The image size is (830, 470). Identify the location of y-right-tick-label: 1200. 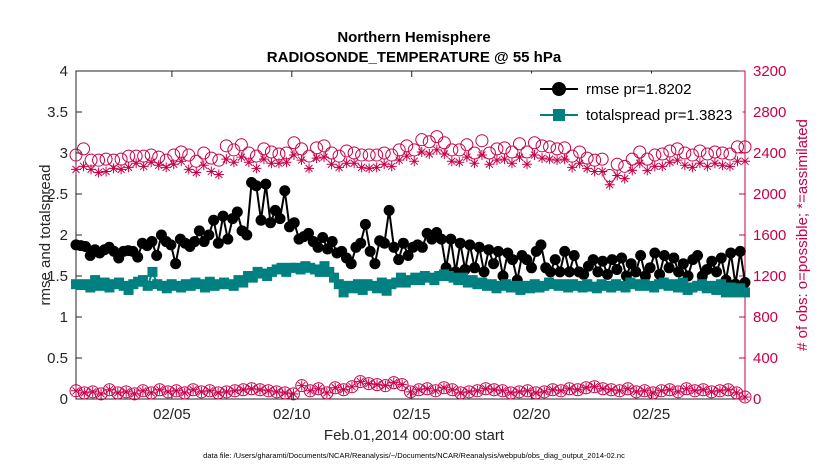
(769, 276).